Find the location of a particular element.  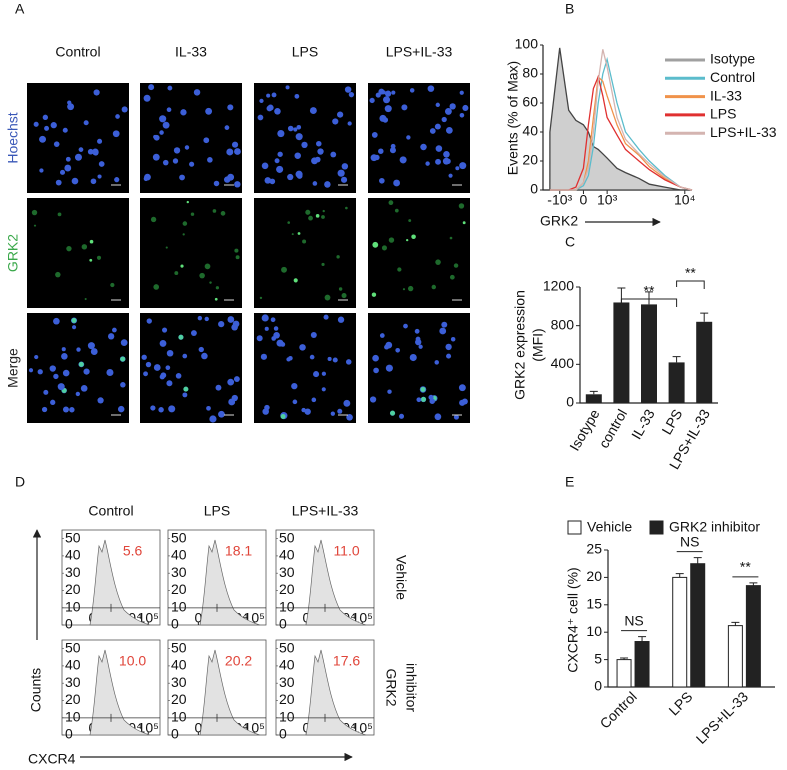

y-tick-label: 800 is located at coordinates (563, 324).